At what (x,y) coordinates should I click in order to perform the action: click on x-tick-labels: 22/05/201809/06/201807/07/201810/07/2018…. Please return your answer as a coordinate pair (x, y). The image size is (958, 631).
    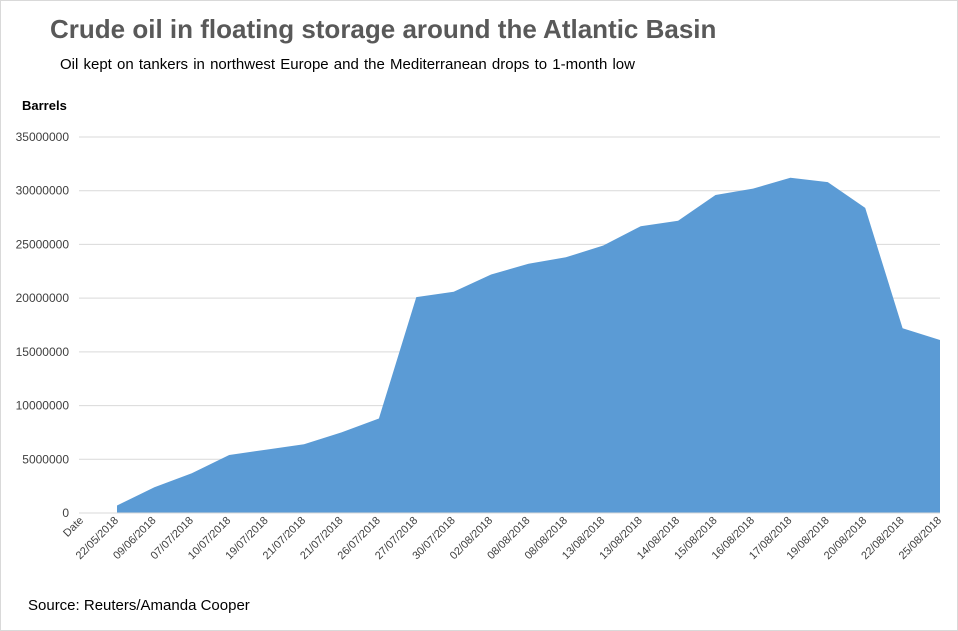
    Looking at the image, I should click on (509, 538).